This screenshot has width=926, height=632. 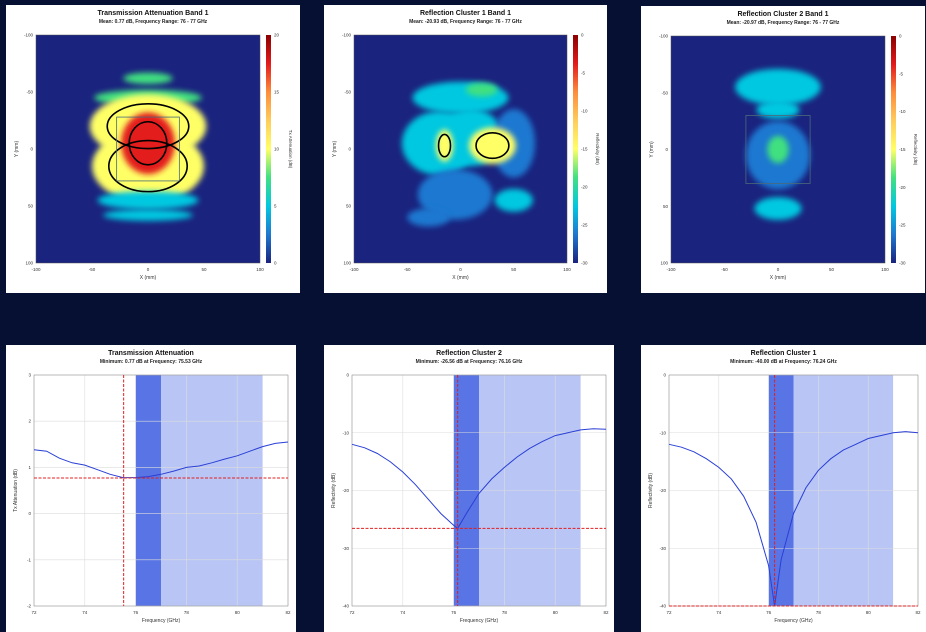 I want to click on x-tick-label: 80, so click(x=869, y=612).